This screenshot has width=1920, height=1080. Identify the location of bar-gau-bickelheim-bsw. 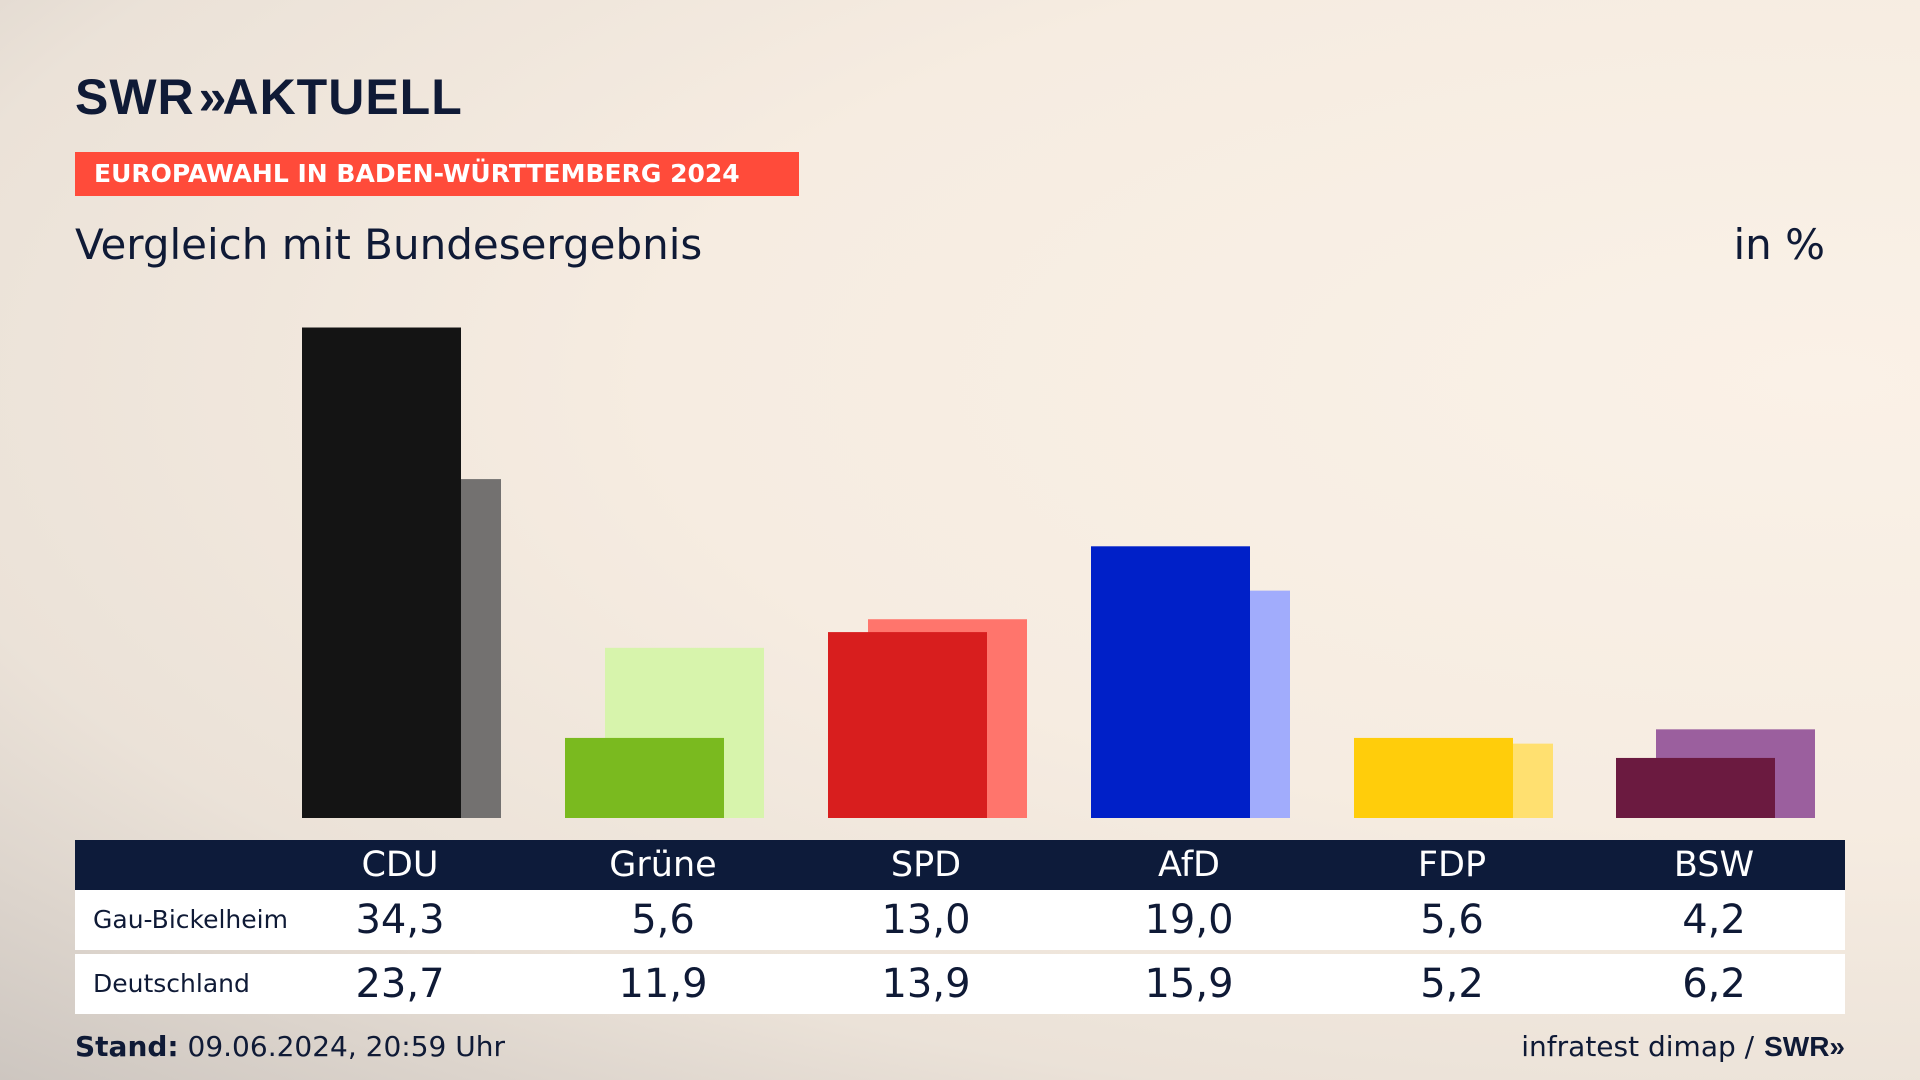
(1695, 787).